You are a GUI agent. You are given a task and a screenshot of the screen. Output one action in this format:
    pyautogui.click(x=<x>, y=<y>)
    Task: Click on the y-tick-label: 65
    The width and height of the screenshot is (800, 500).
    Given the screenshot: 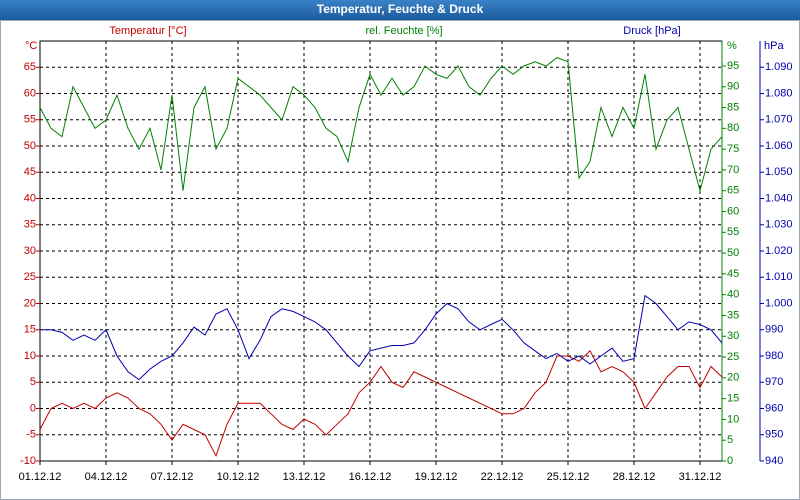 What is the action you would take?
    pyautogui.click(x=30, y=67)
    